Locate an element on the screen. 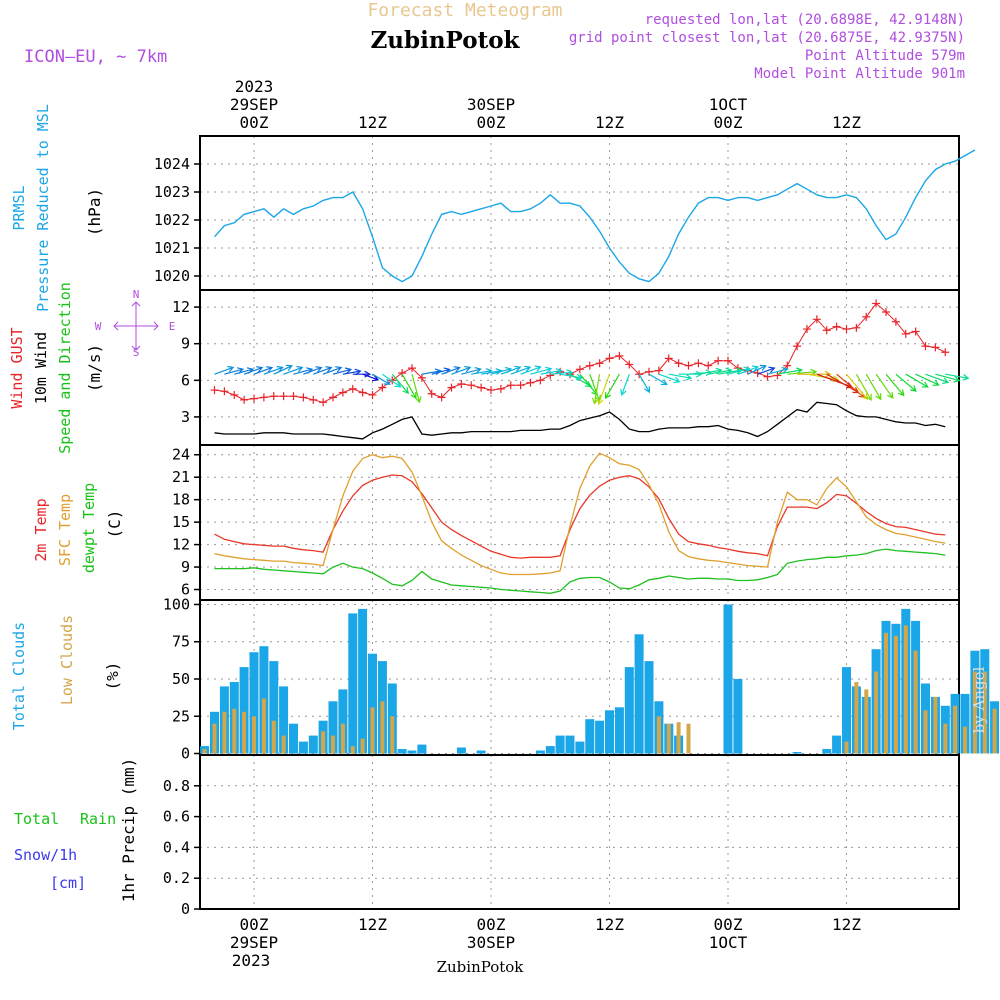  station-name: ZubinPotok is located at coordinates (446, 40).